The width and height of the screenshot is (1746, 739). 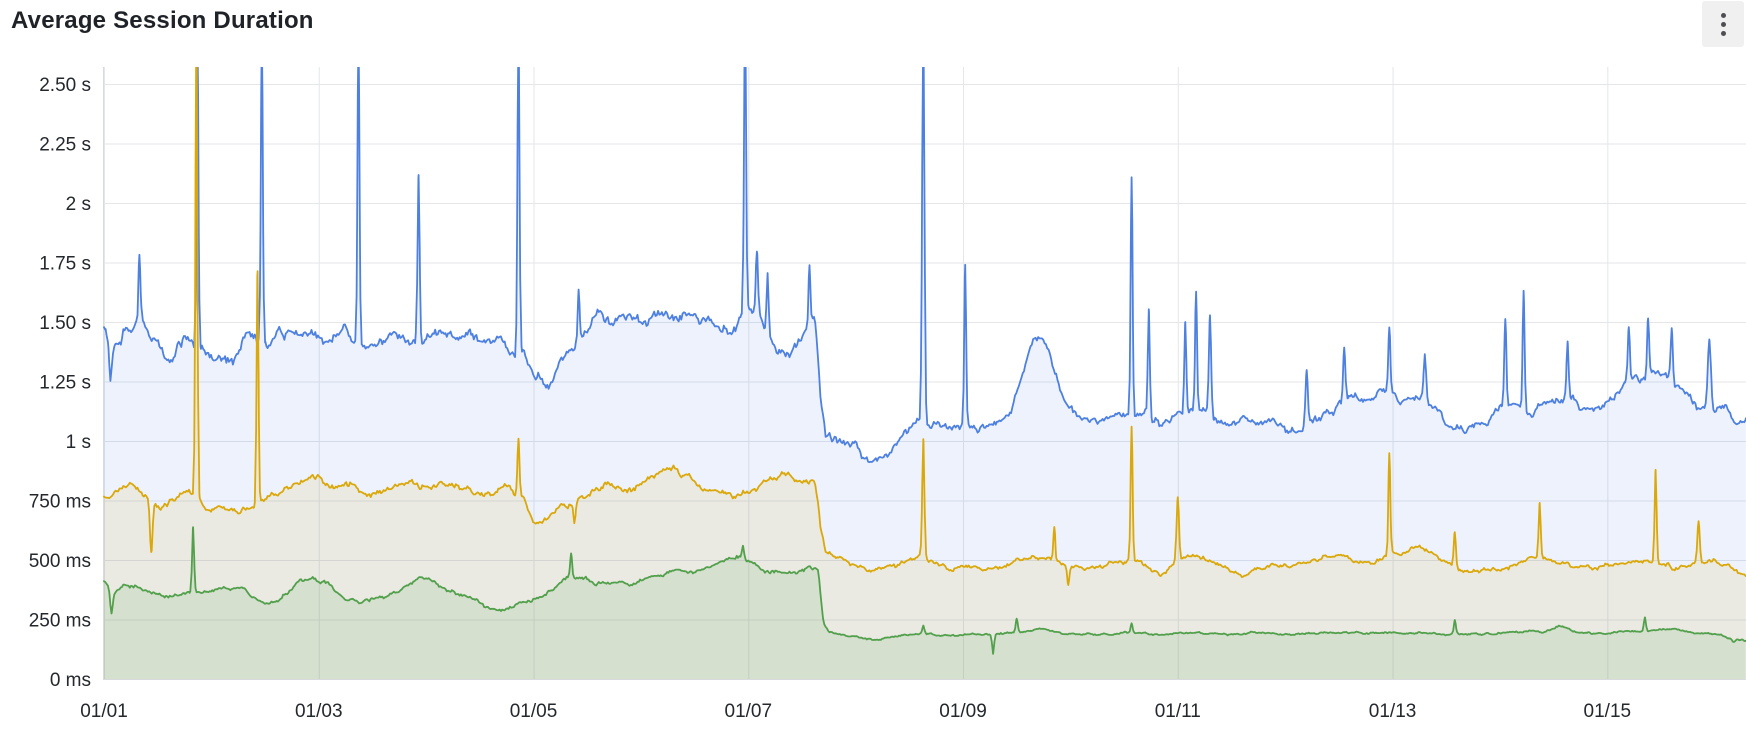 What do you see at coordinates (162, 20) in the screenshot?
I see `panel-title: Average Session Duration` at bounding box center [162, 20].